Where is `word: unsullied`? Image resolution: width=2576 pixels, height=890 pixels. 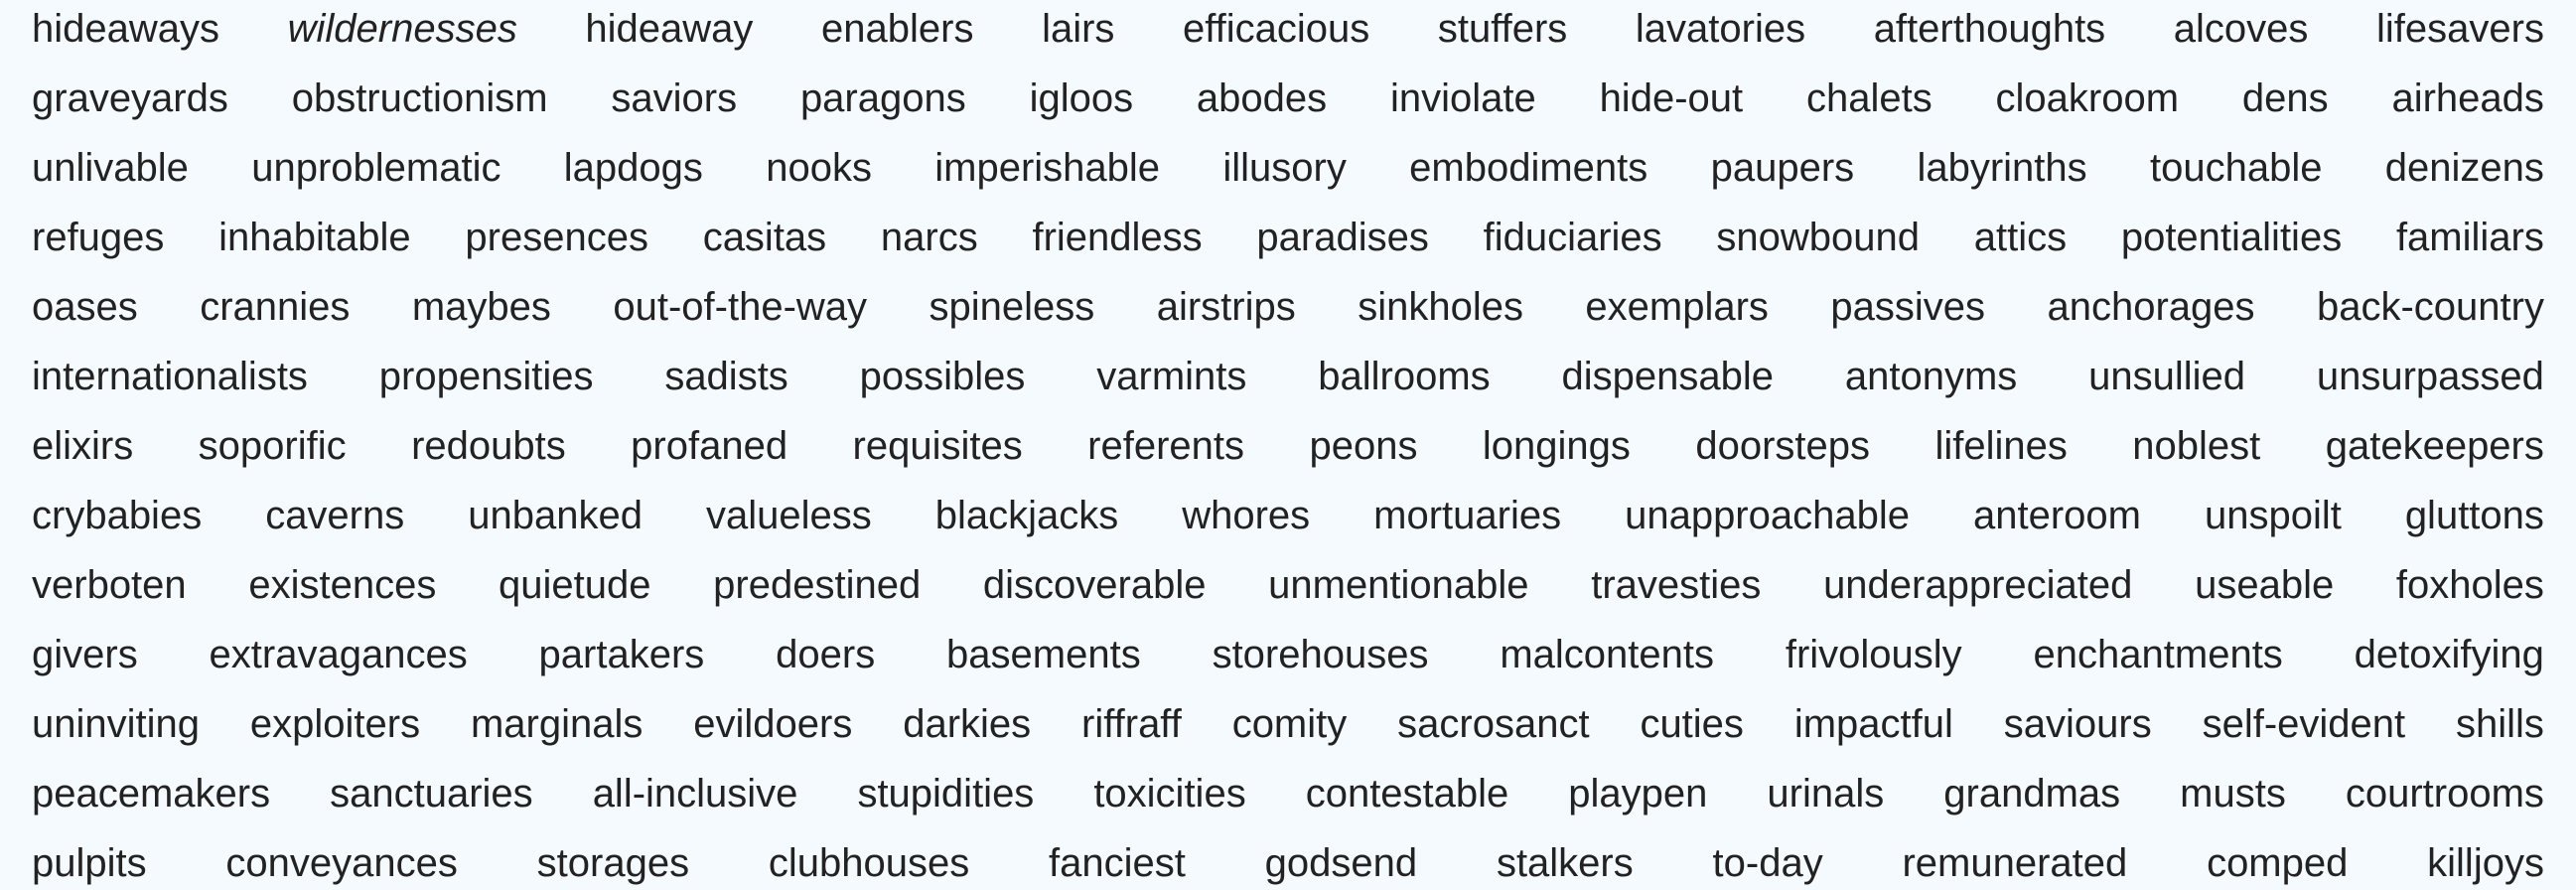 word: unsullied is located at coordinates (2166, 376).